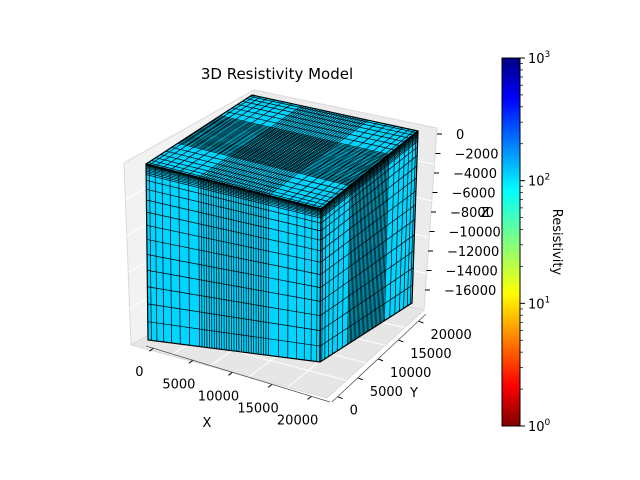 Image resolution: width=640 pixels, height=480 pixels. Describe the element at coordinates (354, 411) in the screenshot. I see `y-tick-label: 0` at that location.